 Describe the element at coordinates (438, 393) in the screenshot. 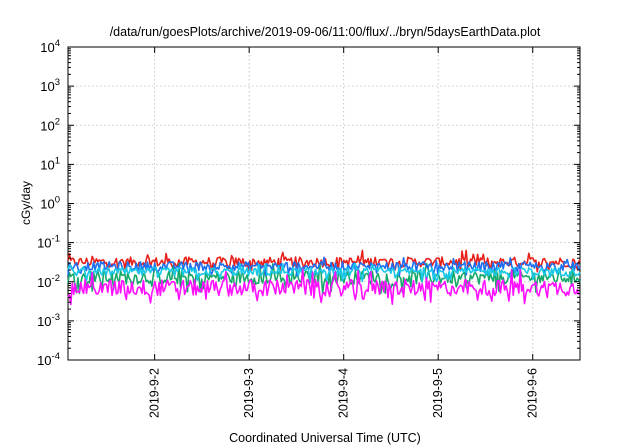

I see `x-tick-label: 2019-9-5` at that location.